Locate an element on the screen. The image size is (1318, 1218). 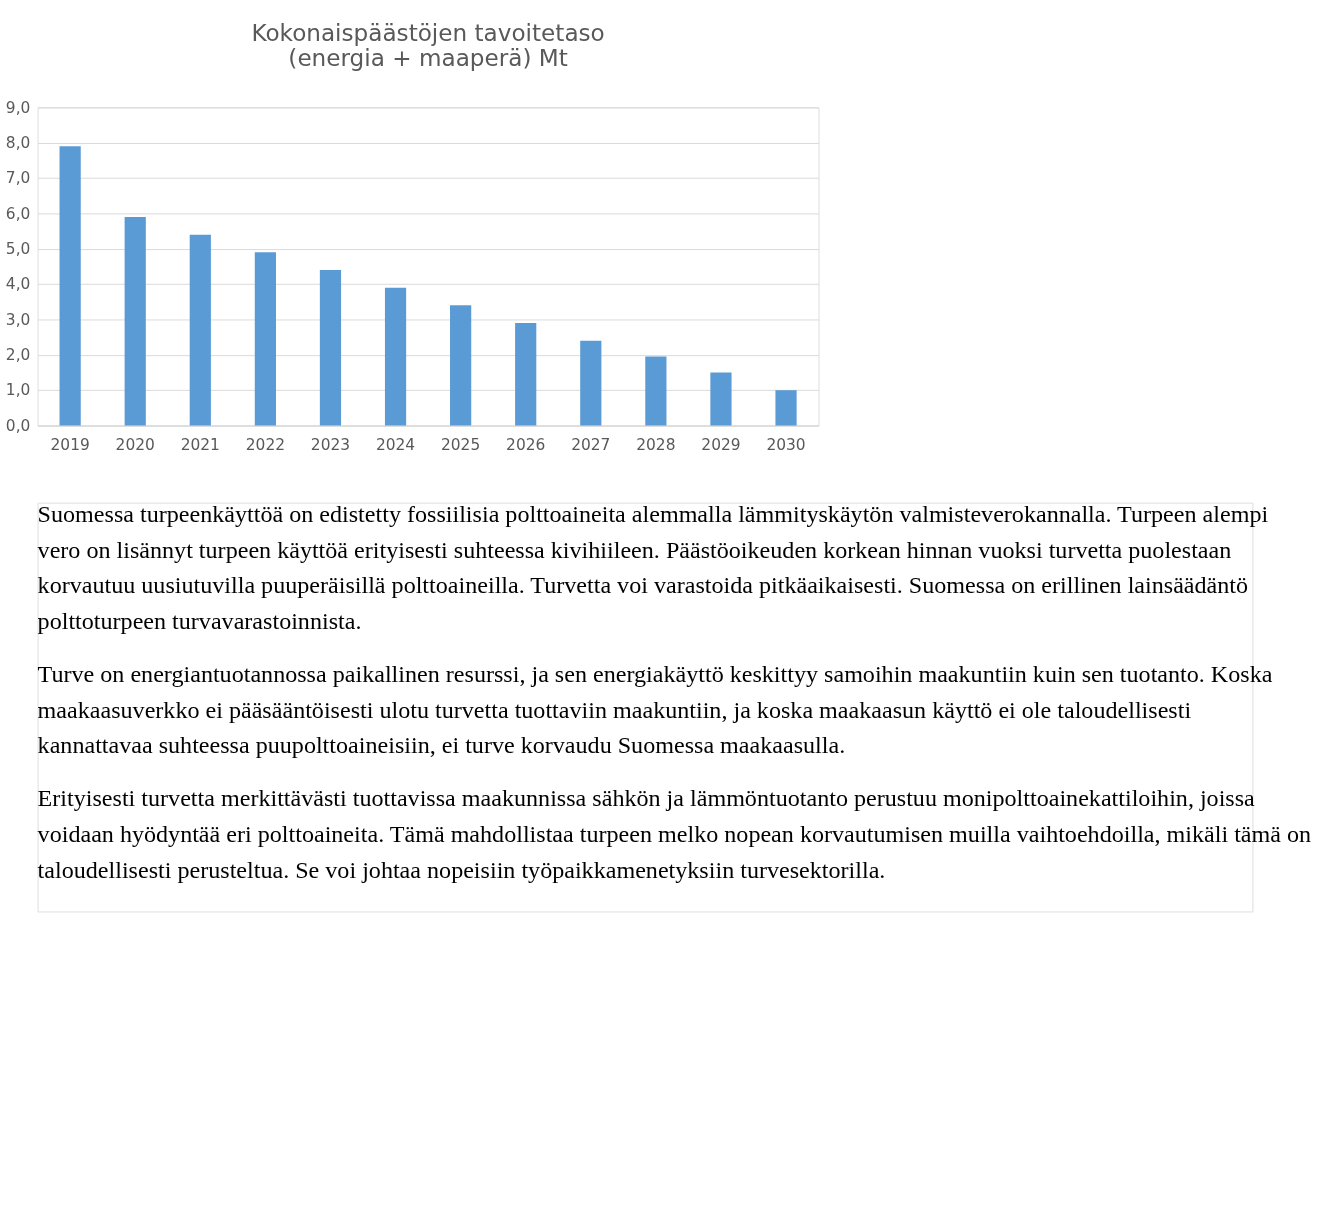
x-tick-label: 2020 is located at coordinates (135, 445).